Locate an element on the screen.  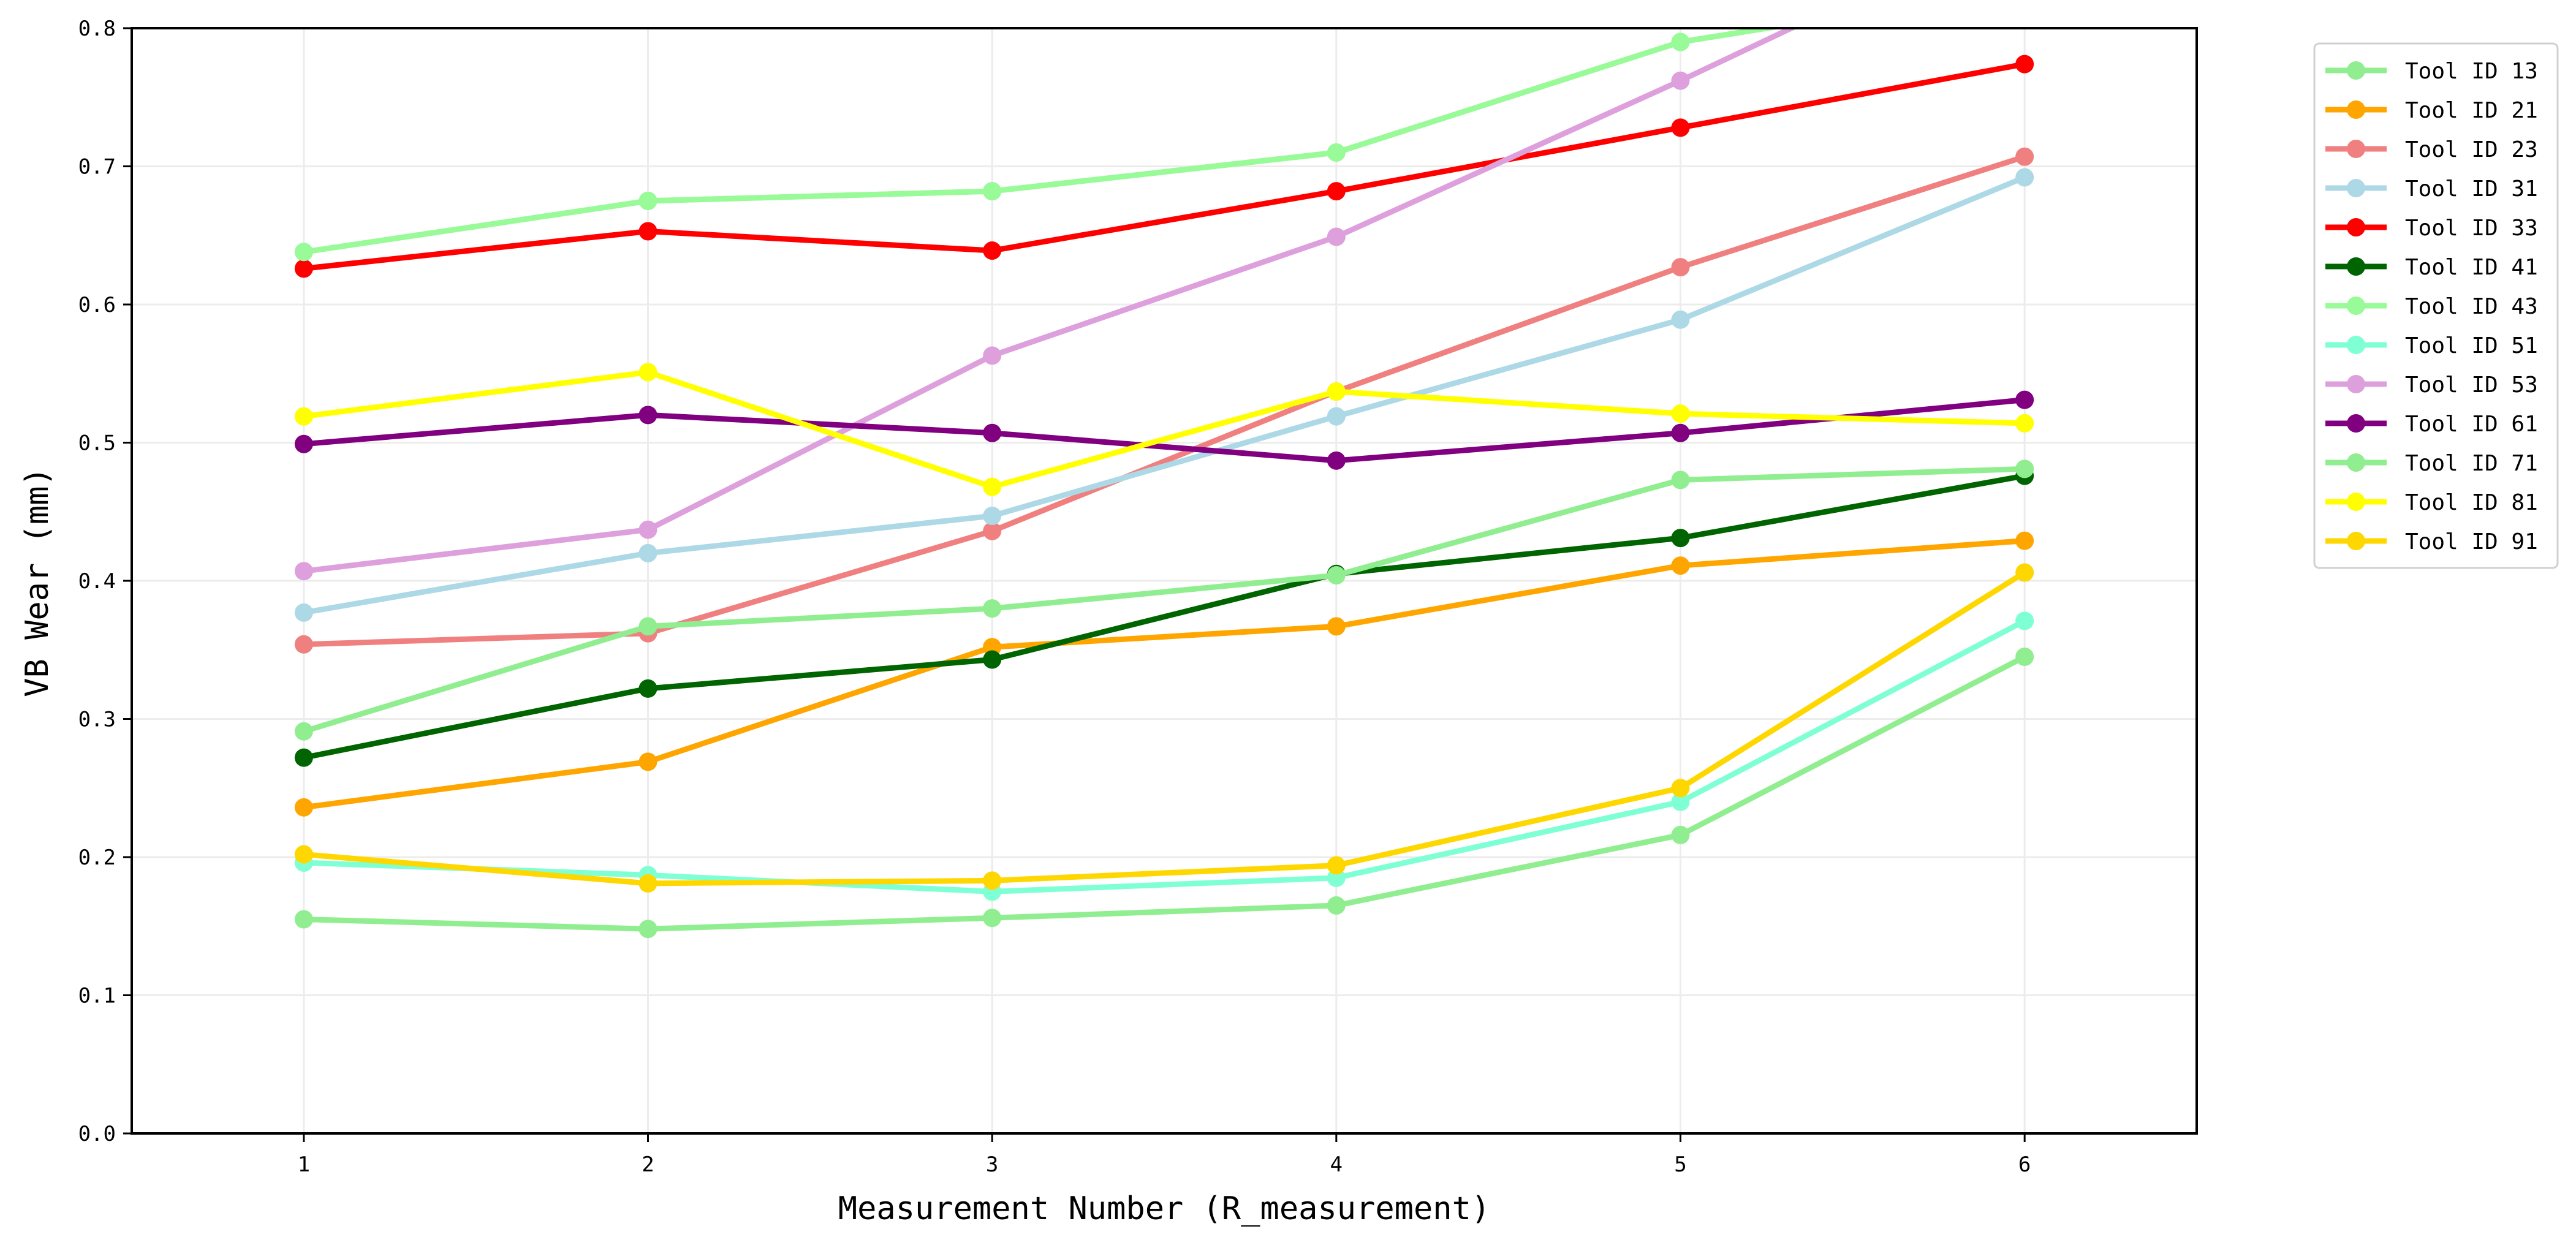
y-axis-title: VB Wear (mm) is located at coordinates (37, 582).